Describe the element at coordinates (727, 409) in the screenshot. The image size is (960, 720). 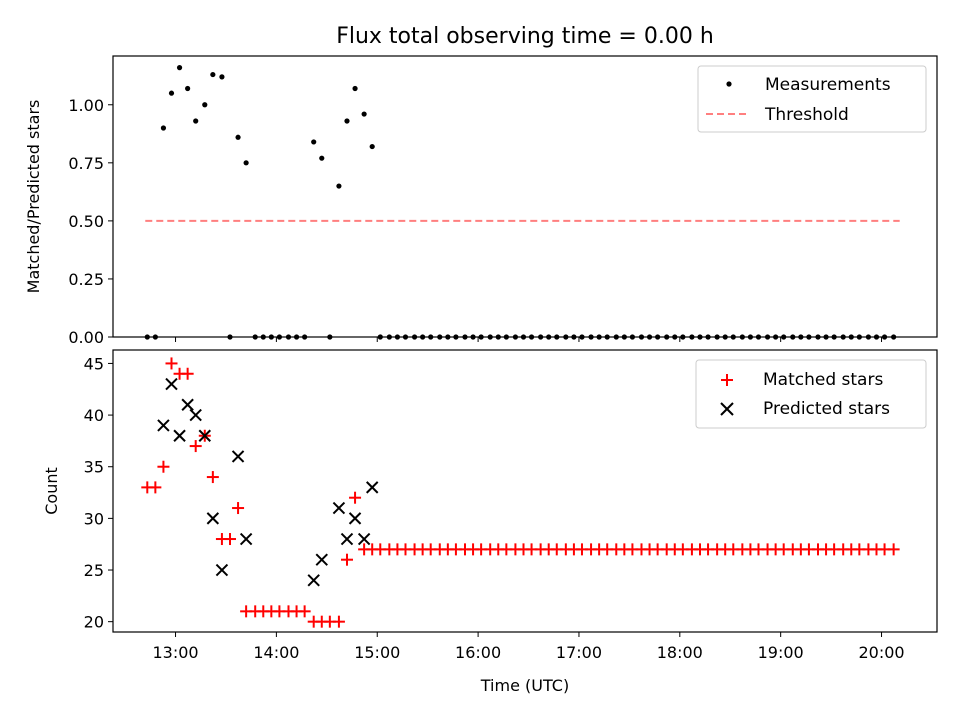
I see `legend-predicted-stars-marker` at that location.